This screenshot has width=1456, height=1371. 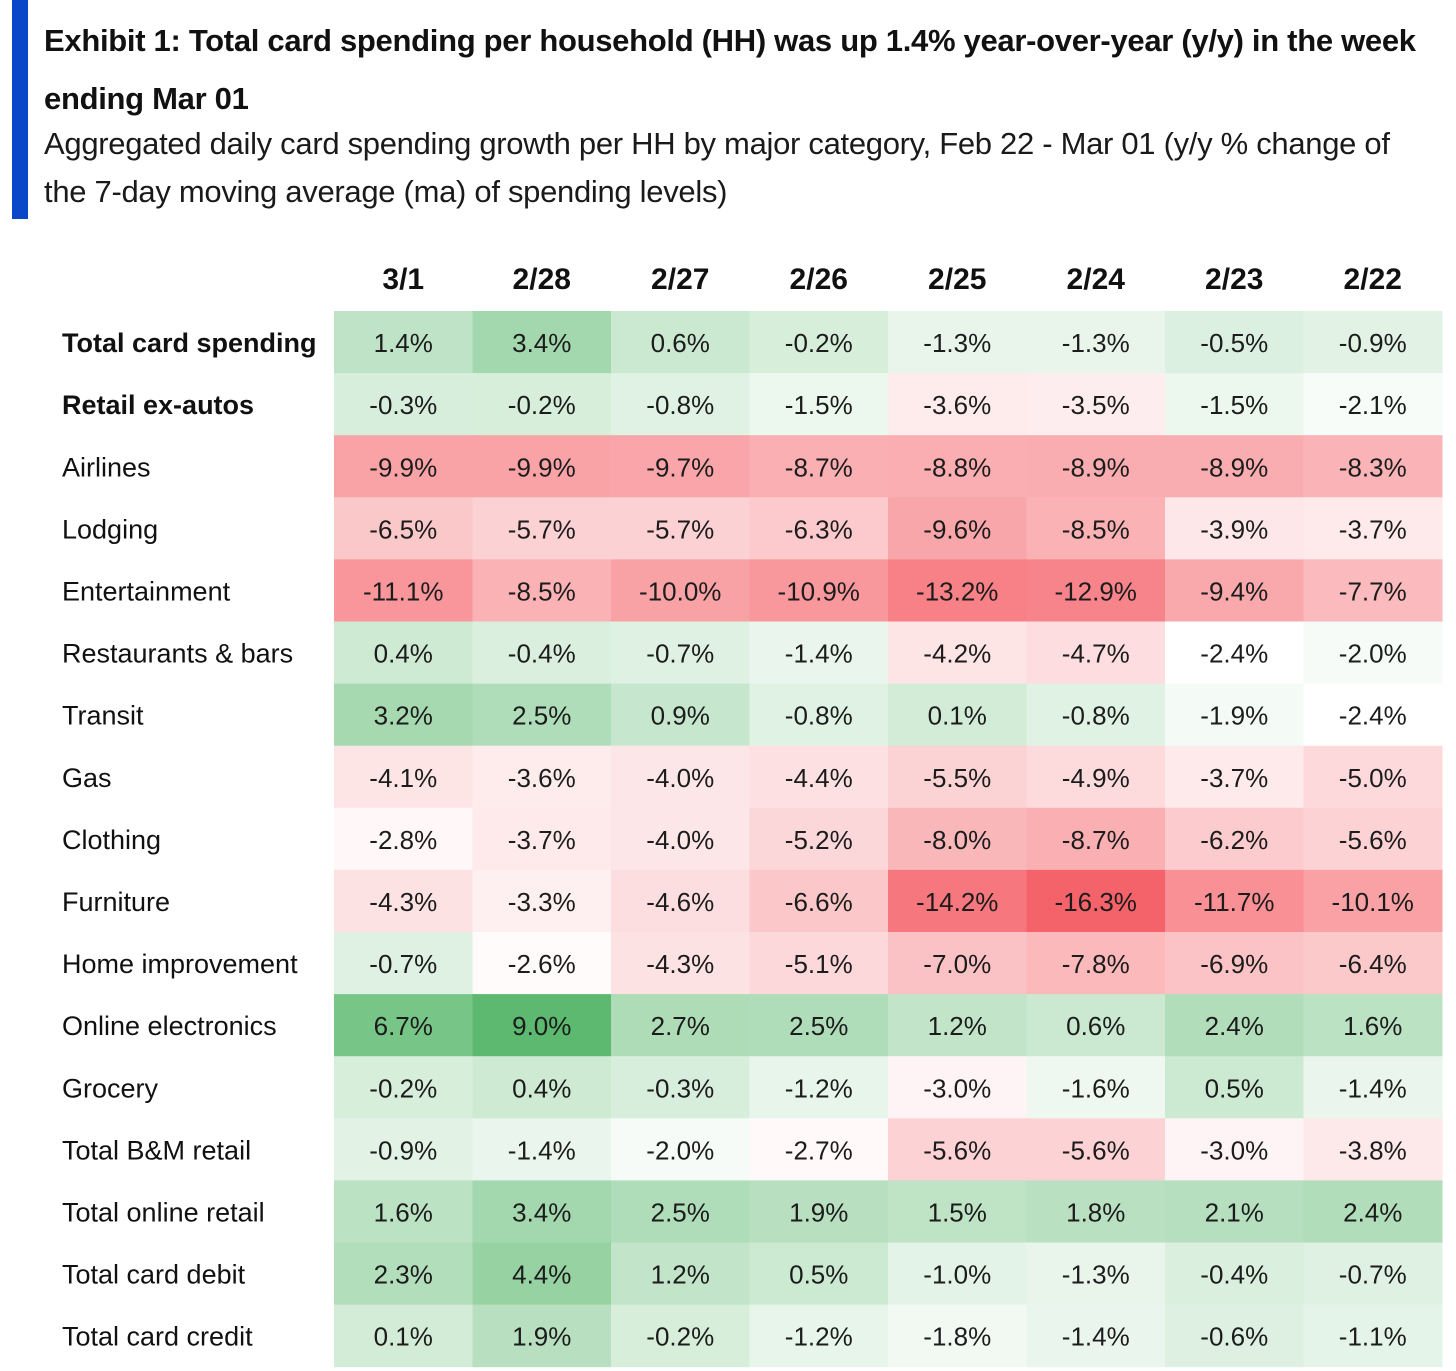 What do you see at coordinates (1096, 778) in the screenshot?
I see `cell-value-label: -4.9%` at bounding box center [1096, 778].